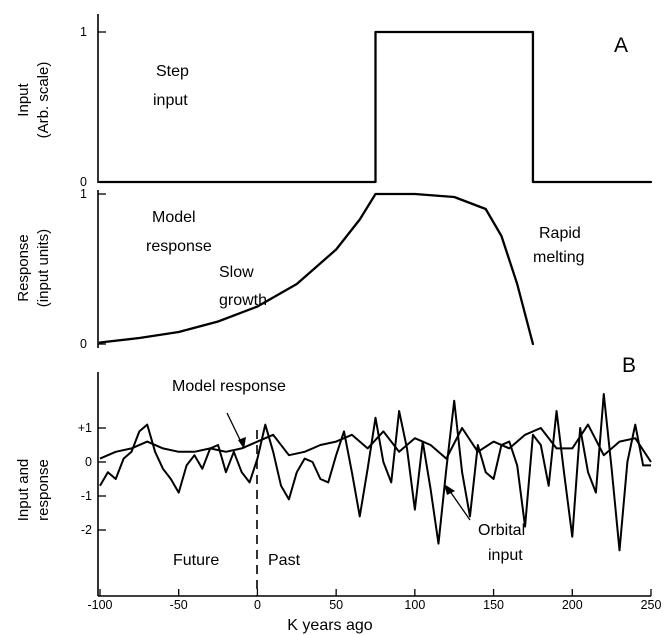  I want to click on step-annotation: Step, so click(172, 71).